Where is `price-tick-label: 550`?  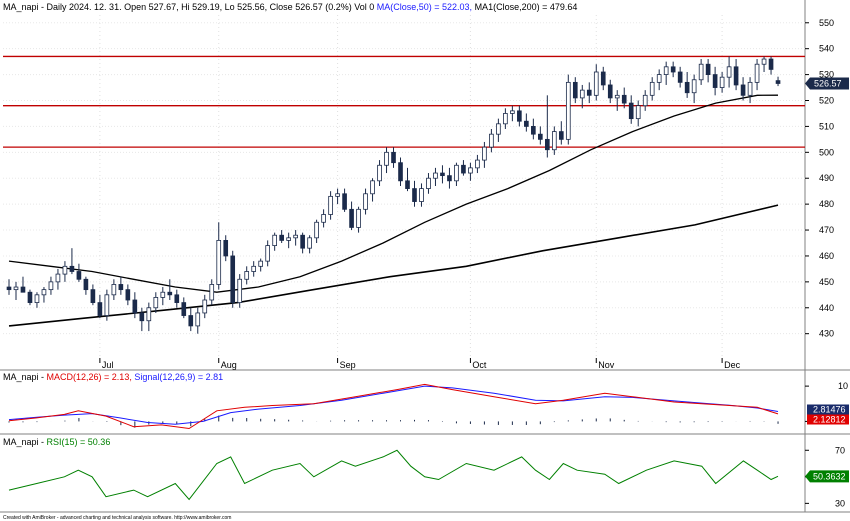
price-tick-label: 550 is located at coordinates (826, 23).